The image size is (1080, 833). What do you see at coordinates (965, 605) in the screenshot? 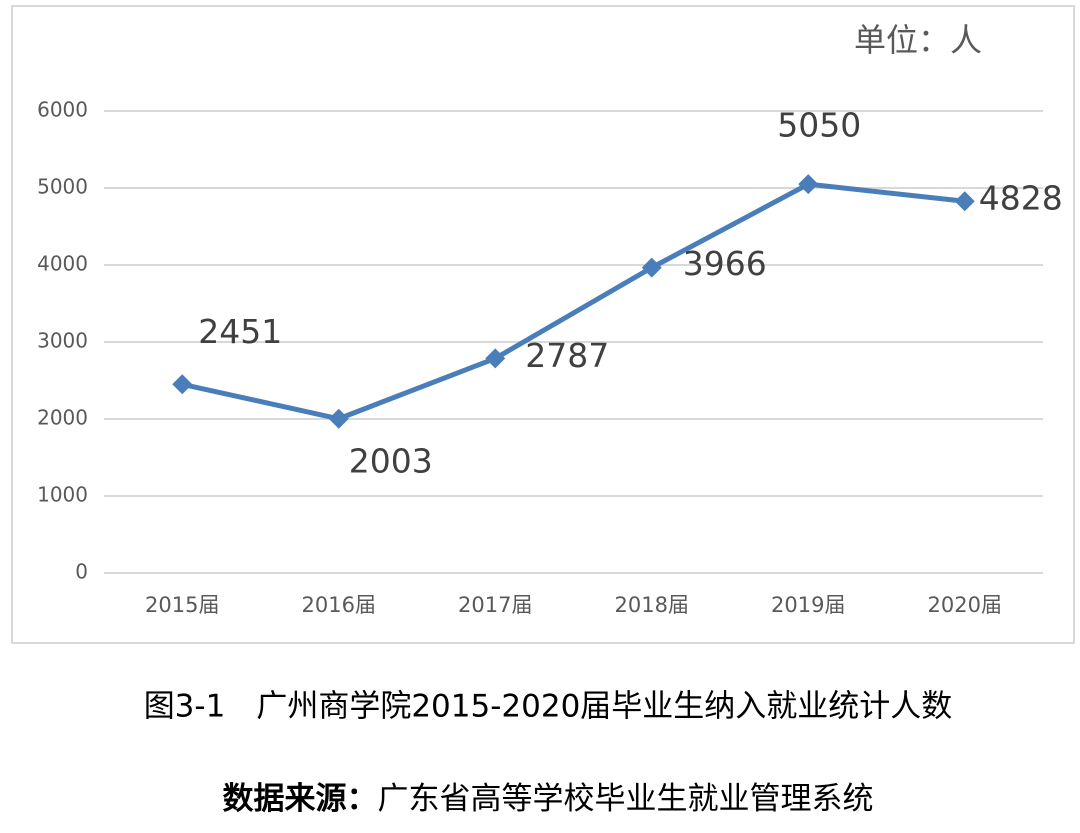
I see `x-tick-label: 2020届` at bounding box center [965, 605].